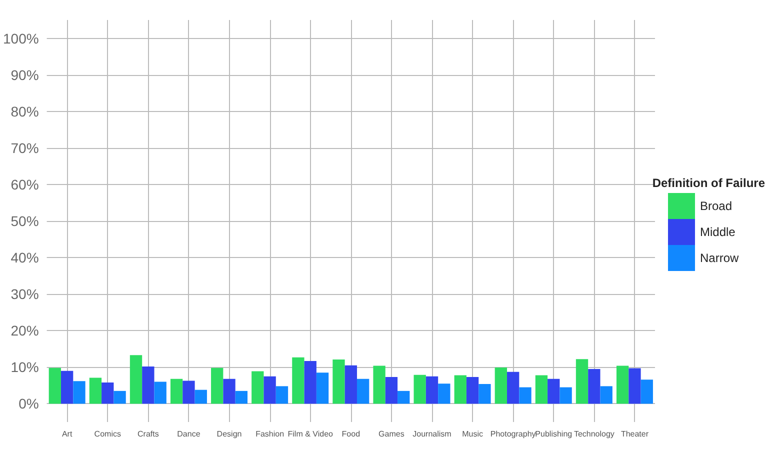  I want to click on legend-label: Middle, so click(718, 232).